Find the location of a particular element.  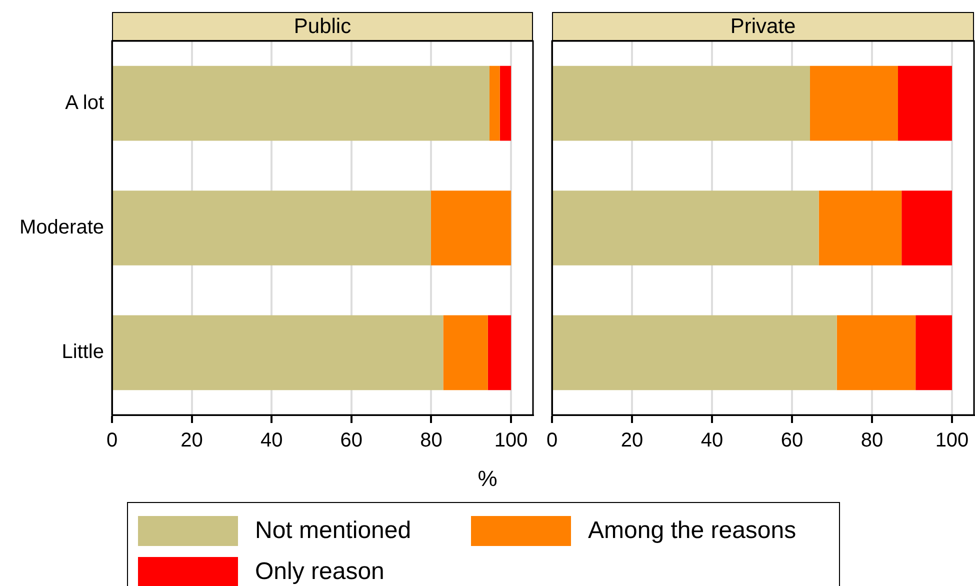

legend-label: Only reason is located at coordinates (319, 572).